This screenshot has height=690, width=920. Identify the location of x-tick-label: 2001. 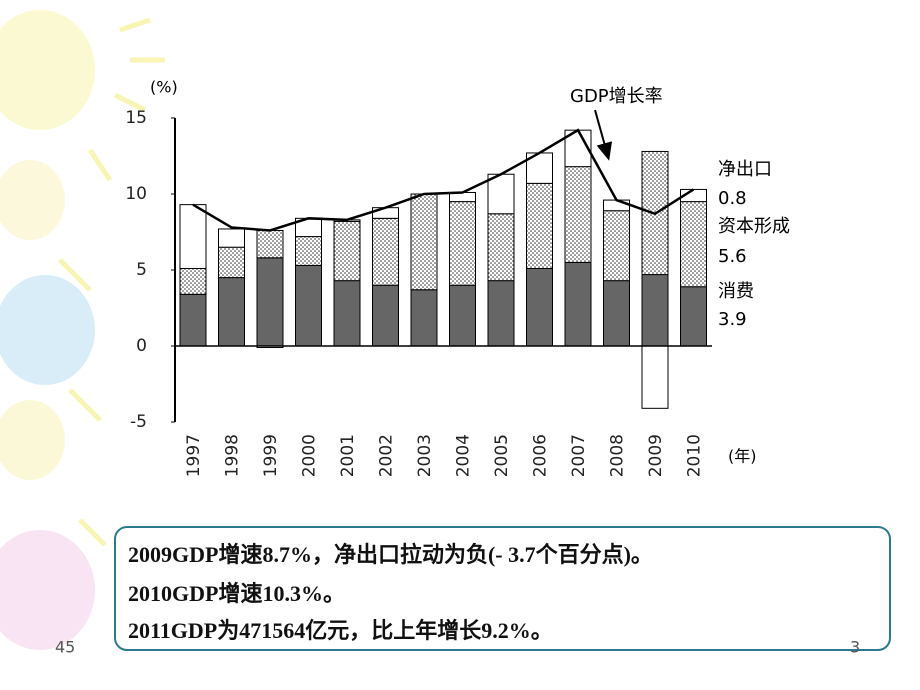
(348, 455).